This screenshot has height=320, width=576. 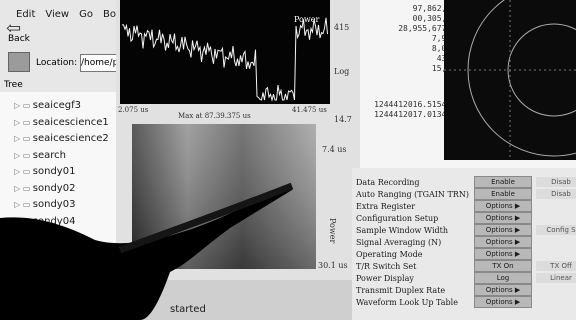 What do you see at coordinates (434, 8) in the screenshot?
I see `readout: 97,862,58` at bounding box center [434, 8].